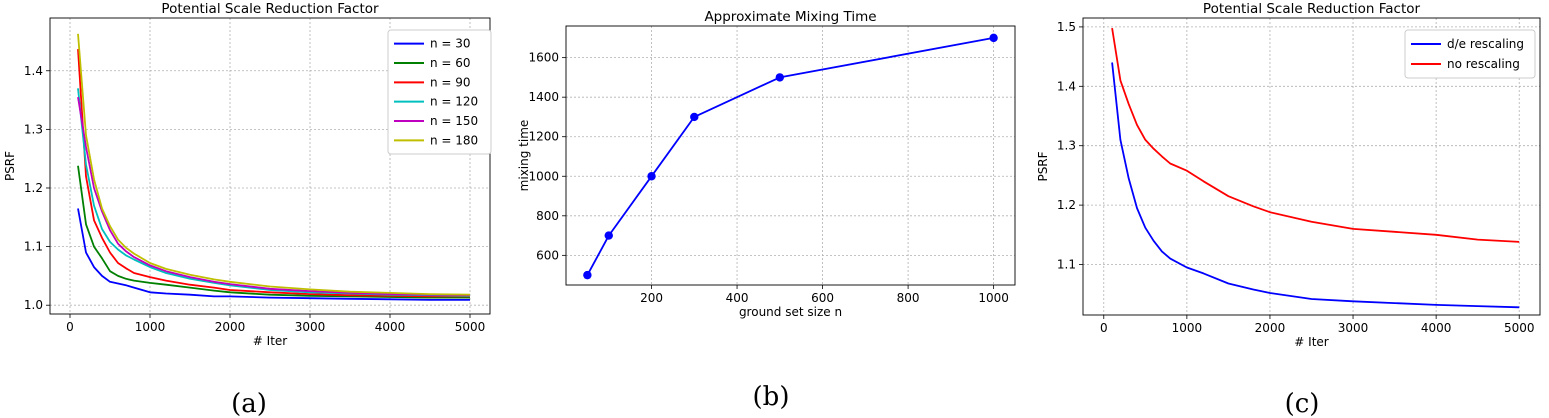  What do you see at coordinates (450, 63) in the screenshot?
I see `legend-label: n = 60` at bounding box center [450, 63].